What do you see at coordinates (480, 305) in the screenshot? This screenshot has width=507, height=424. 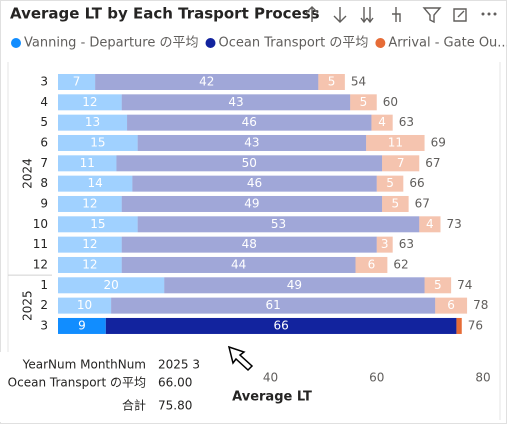 I see `total-label: 78` at bounding box center [480, 305].